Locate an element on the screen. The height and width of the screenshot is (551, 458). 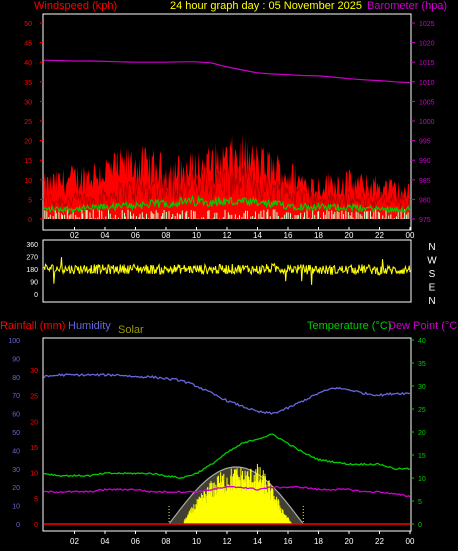
baro-tick-label: 1005 is located at coordinates (427, 102).